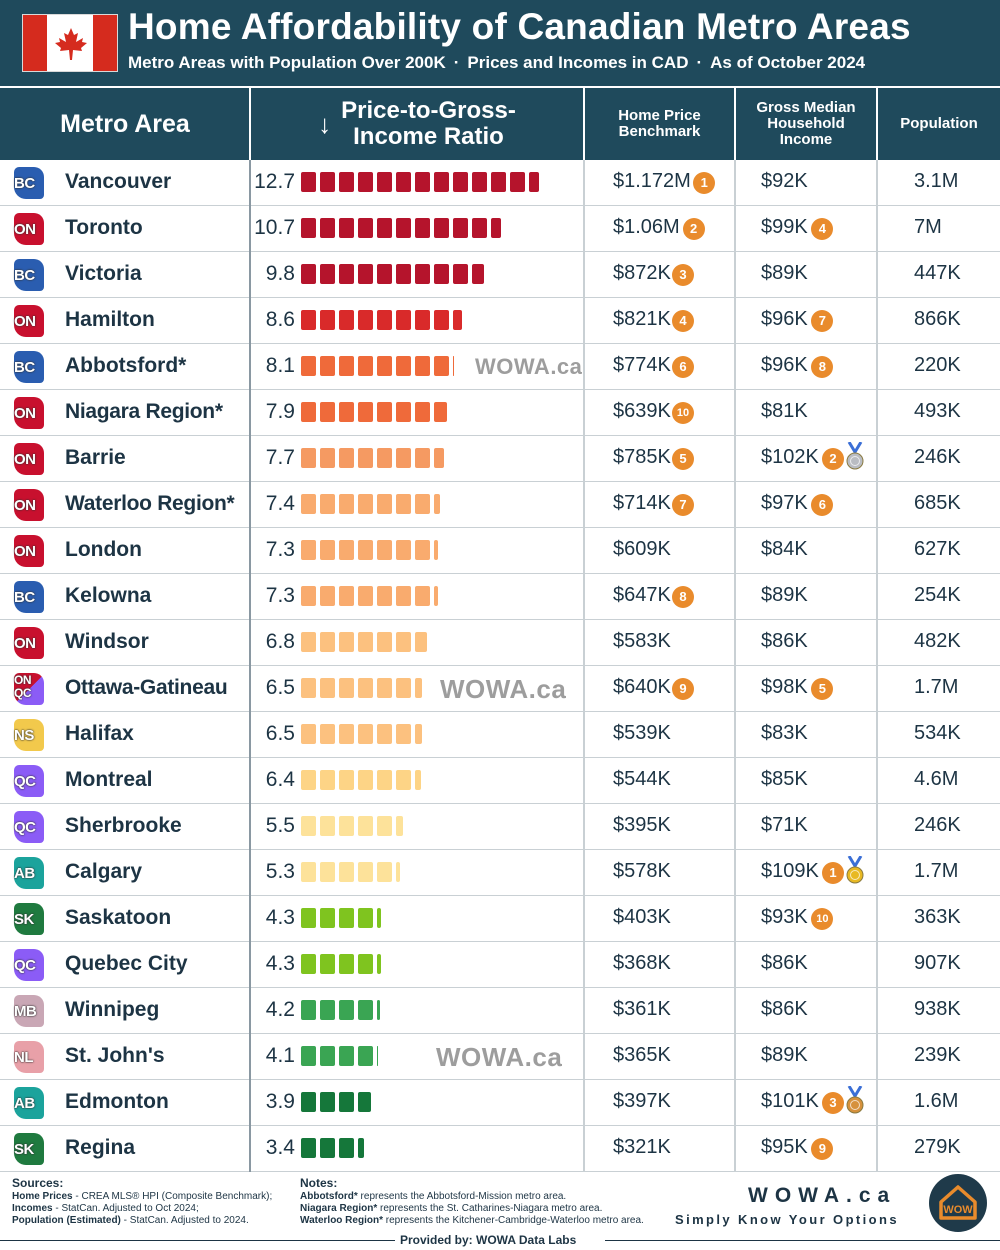 The image size is (1000, 1250). What do you see at coordinates (500, 275) in the screenshot?
I see `table-row: BC Victoria 9.8 $872K 3 $89K 447K` at bounding box center [500, 275].